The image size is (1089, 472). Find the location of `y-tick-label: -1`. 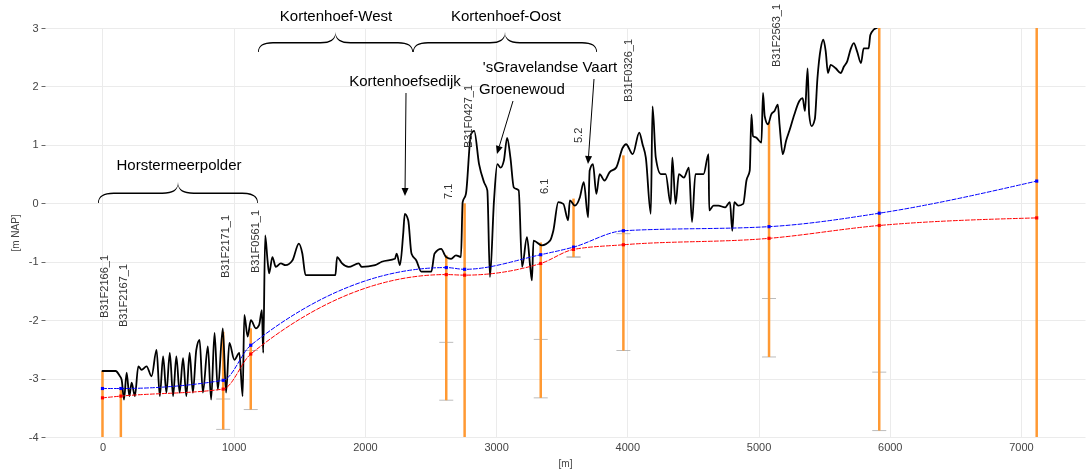

y-tick-label: -1 is located at coordinates (33, 261).